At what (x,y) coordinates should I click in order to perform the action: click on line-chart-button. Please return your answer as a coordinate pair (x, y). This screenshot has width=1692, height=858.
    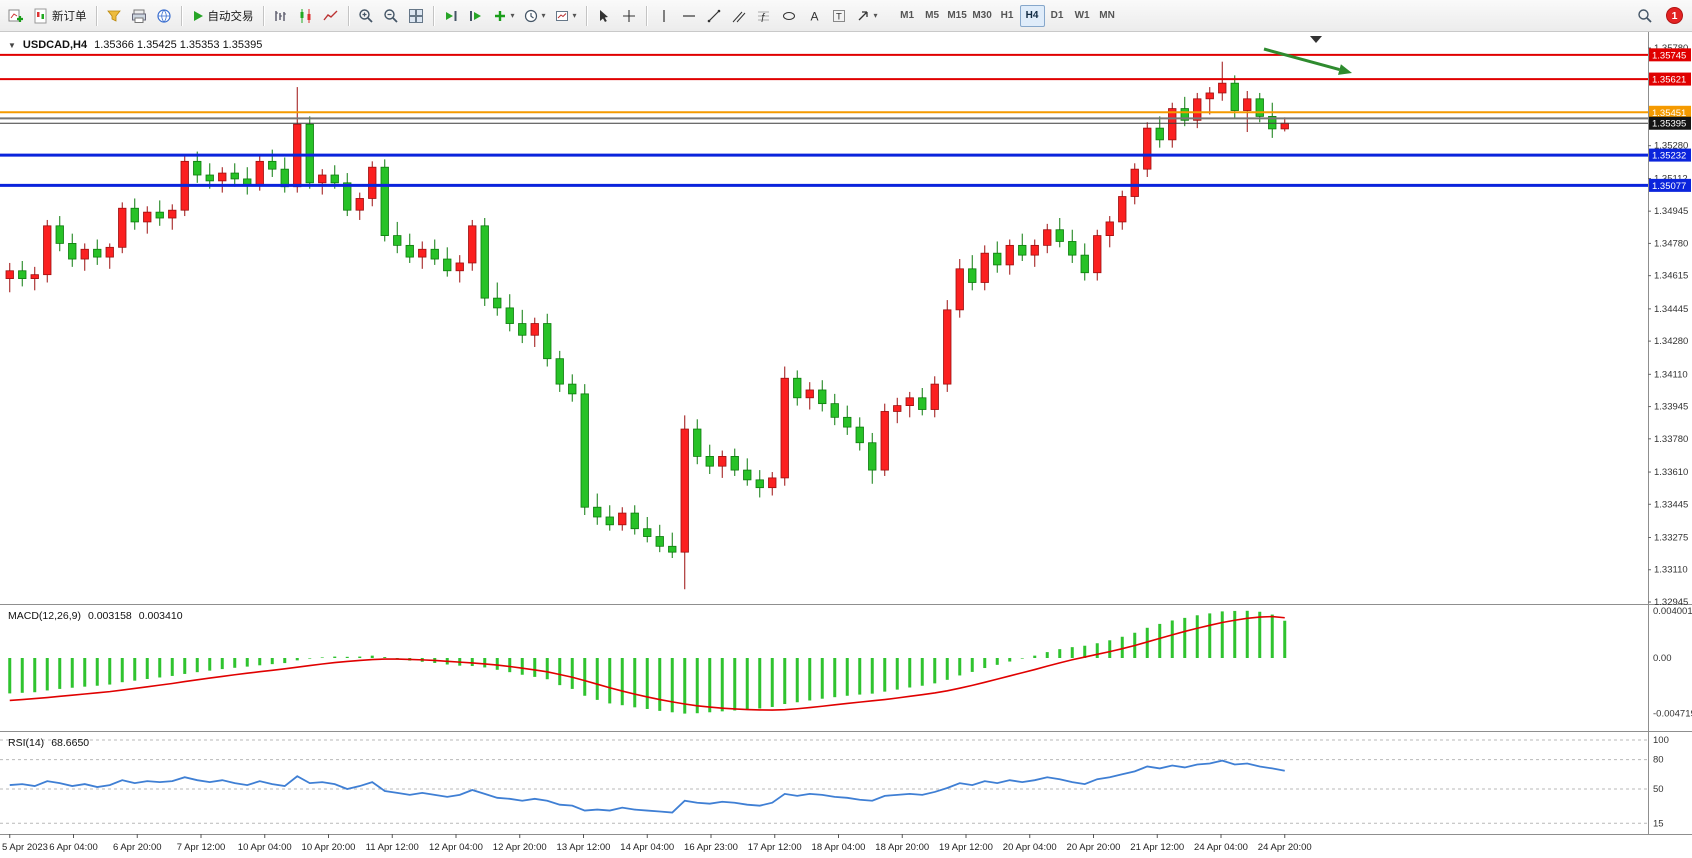
    Looking at the image, I should click on (331, 16).